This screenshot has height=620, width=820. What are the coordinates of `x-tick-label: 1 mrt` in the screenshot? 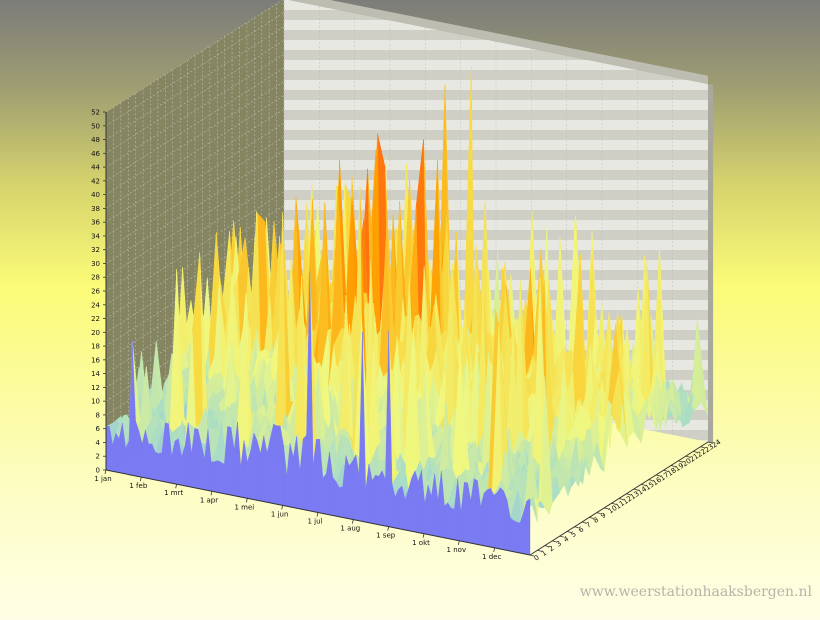 It's located at (173, 493).